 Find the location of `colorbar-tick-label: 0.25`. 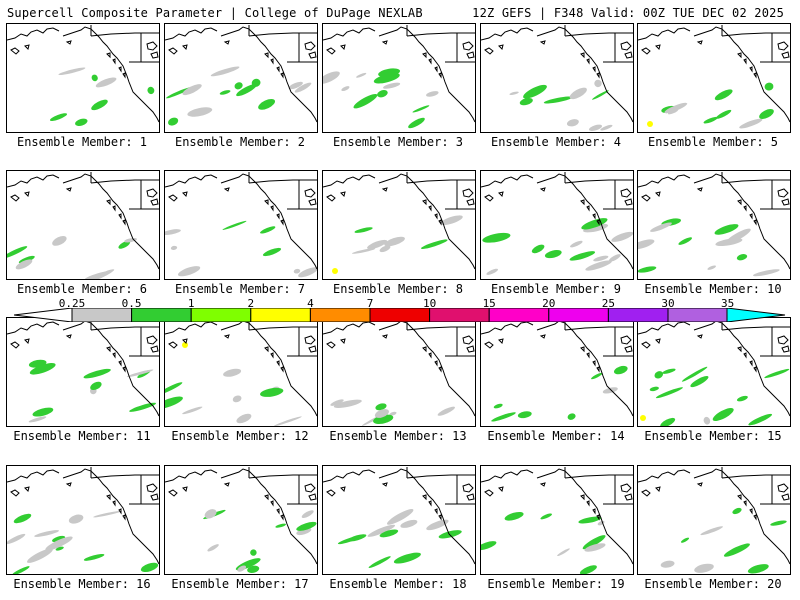

colorbar-tick-label: 0.25 is located at coordinates (72, 303).